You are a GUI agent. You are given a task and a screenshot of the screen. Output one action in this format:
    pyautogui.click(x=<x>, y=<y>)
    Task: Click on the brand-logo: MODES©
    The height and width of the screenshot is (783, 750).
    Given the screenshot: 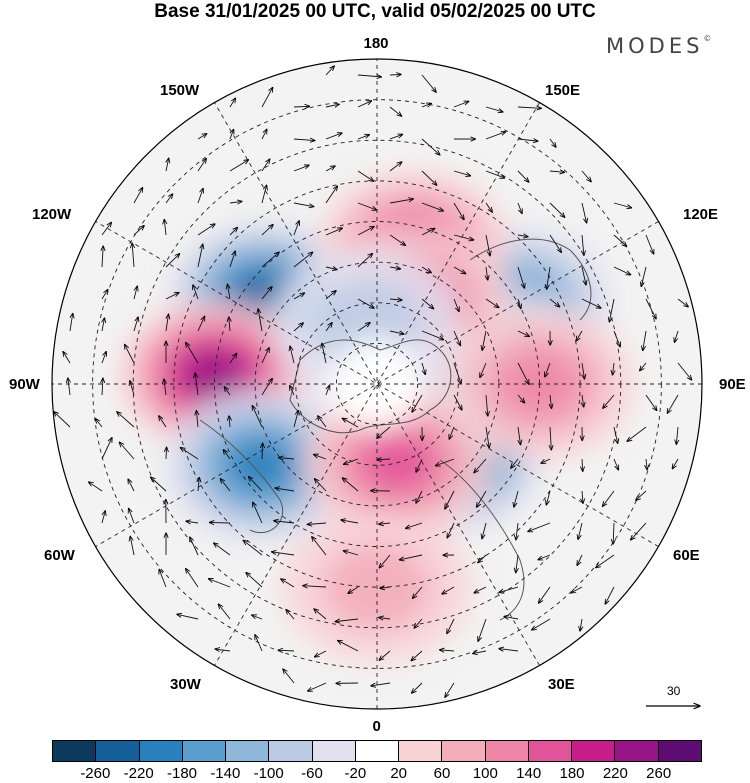 What is the action you would take?
    pyautogui.click(x=658, y=46)
    